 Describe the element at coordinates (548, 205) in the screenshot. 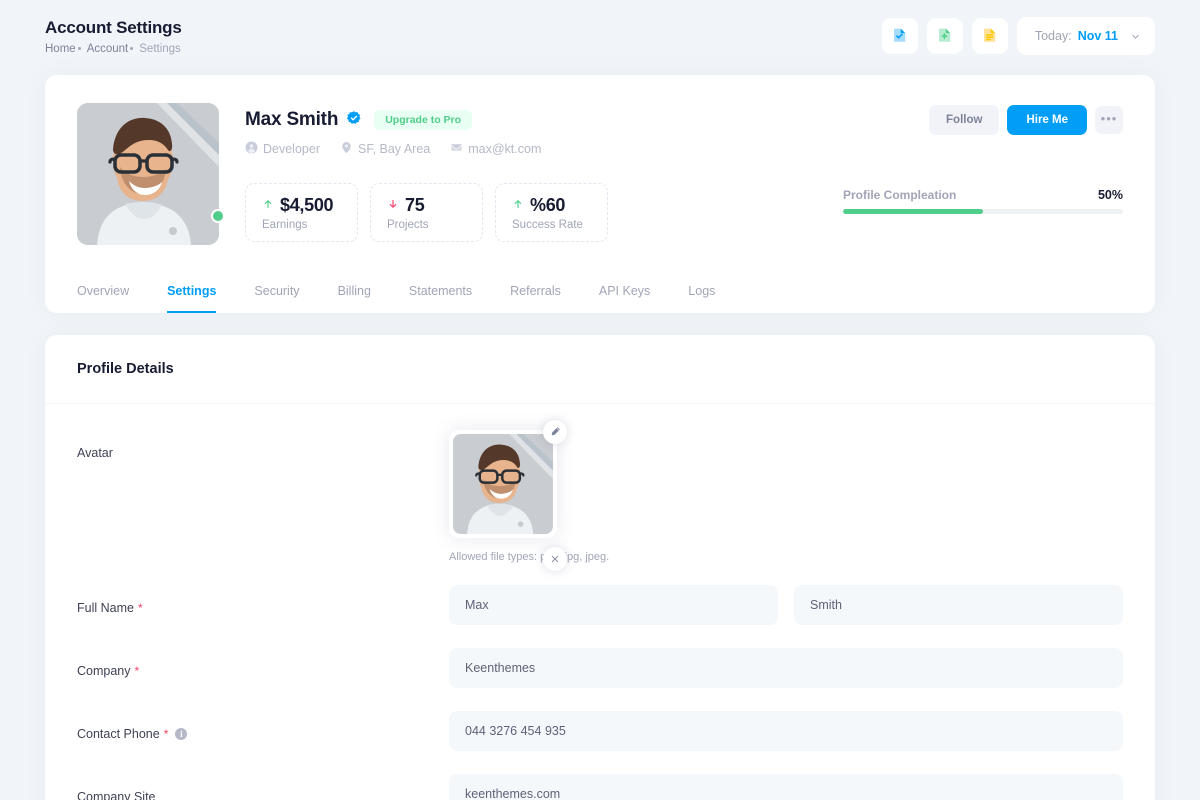

I see `stat-value: %60` at that location.